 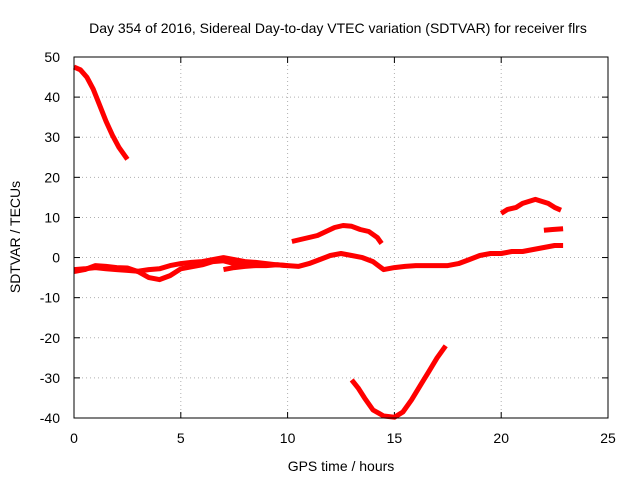 I want to click on y-tick-label: 40, so click(x=52, y=97).